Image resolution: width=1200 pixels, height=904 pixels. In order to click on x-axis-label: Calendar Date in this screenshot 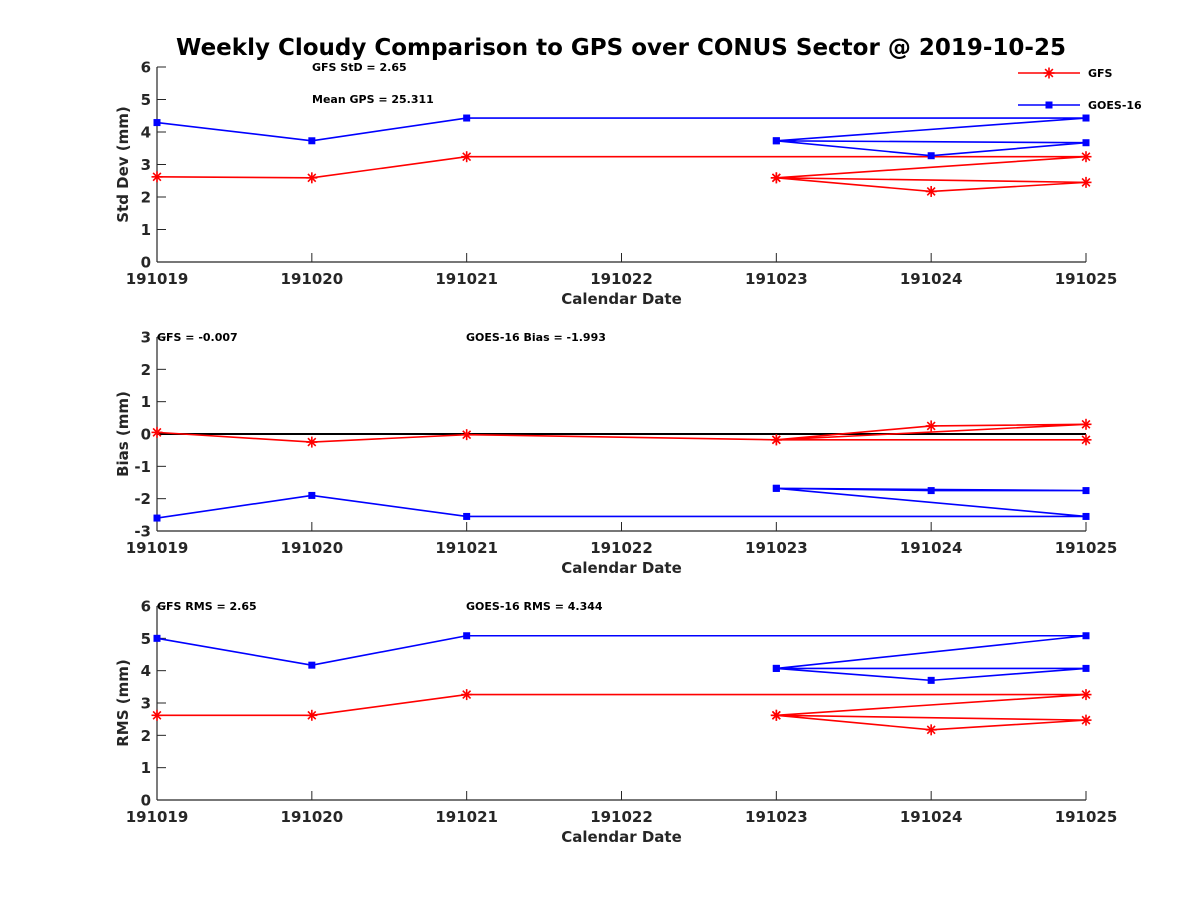, I will do `click(621, 568)`.